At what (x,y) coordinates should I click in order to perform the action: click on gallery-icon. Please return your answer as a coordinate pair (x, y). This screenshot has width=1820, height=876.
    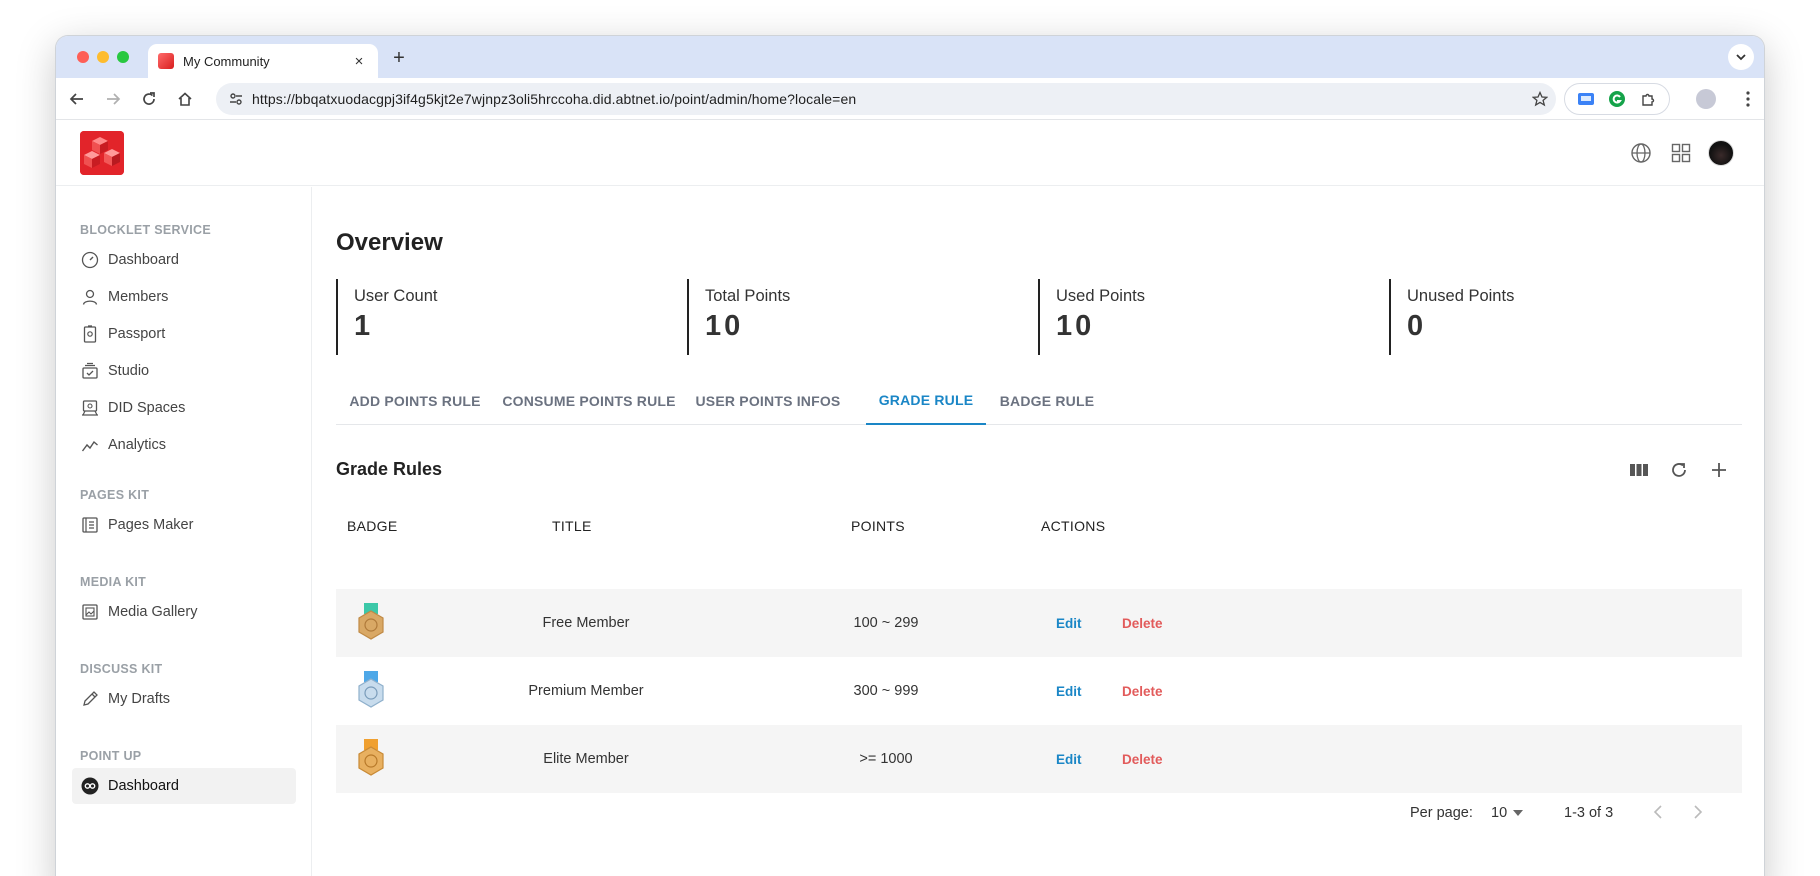
    Looking at the image, I should click on (90, 612).